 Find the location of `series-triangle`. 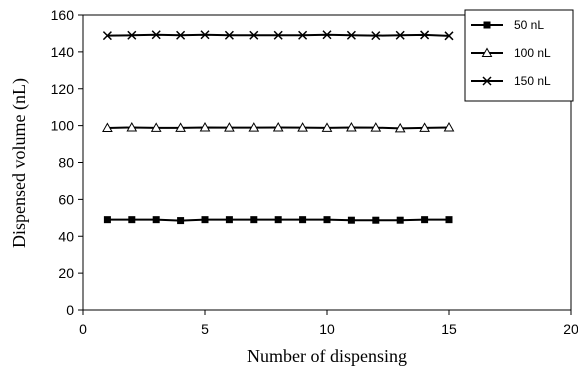

series-triangle is located at coordinates (278, 127).